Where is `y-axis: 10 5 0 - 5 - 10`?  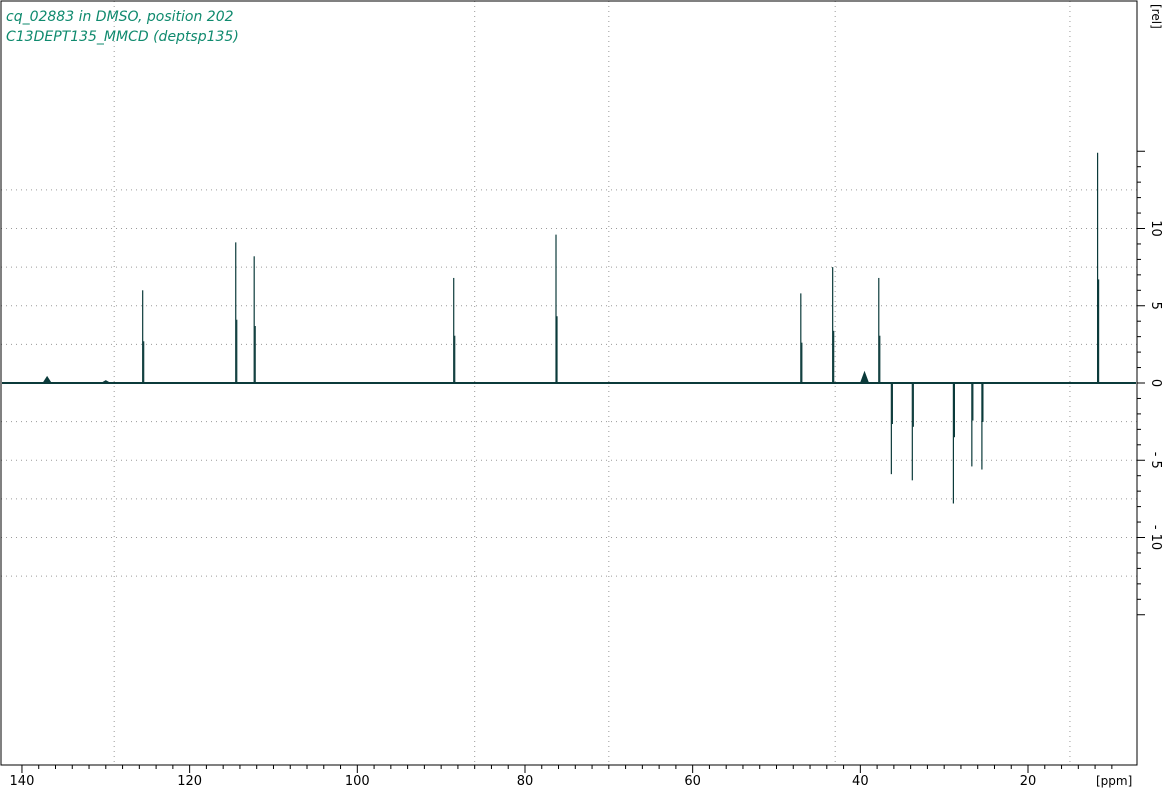
y-axis: 10 5 0 - 5 - 10 is located at coordinates (1150, 383).